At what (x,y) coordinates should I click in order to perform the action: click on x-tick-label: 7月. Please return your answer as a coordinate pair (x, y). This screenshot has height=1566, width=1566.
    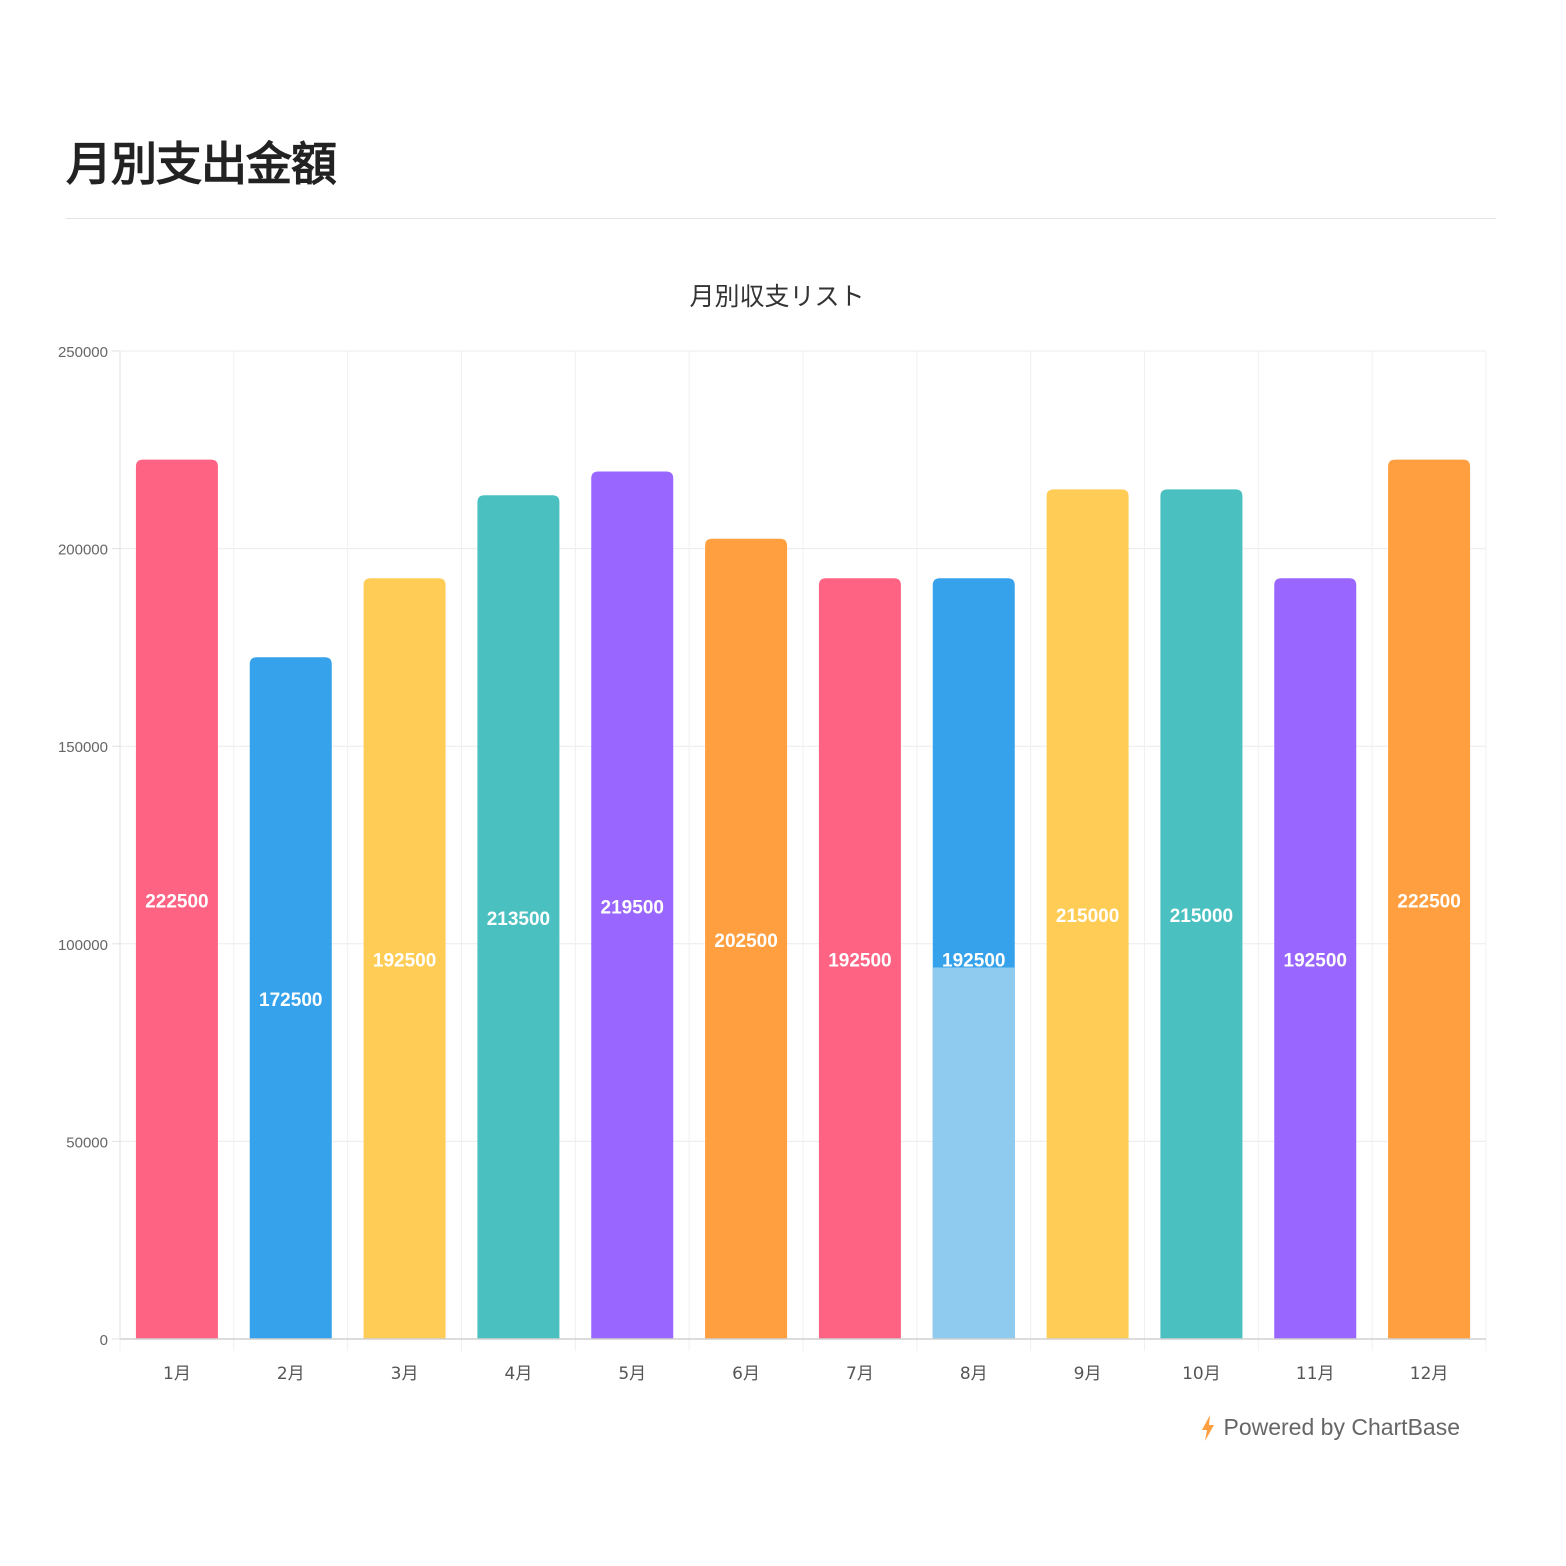
    Looking at the image, I should click on (860, 1374).